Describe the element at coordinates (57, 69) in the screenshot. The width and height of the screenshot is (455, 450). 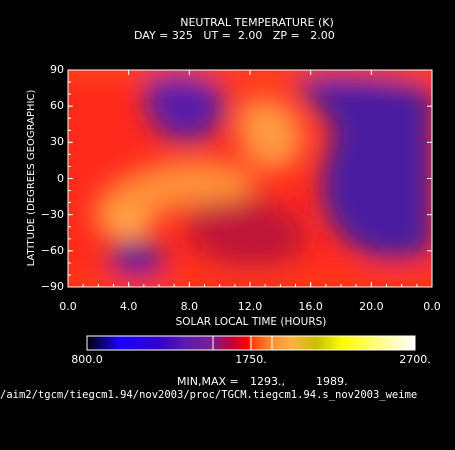
I see `y-tick-label: 90` at that location.